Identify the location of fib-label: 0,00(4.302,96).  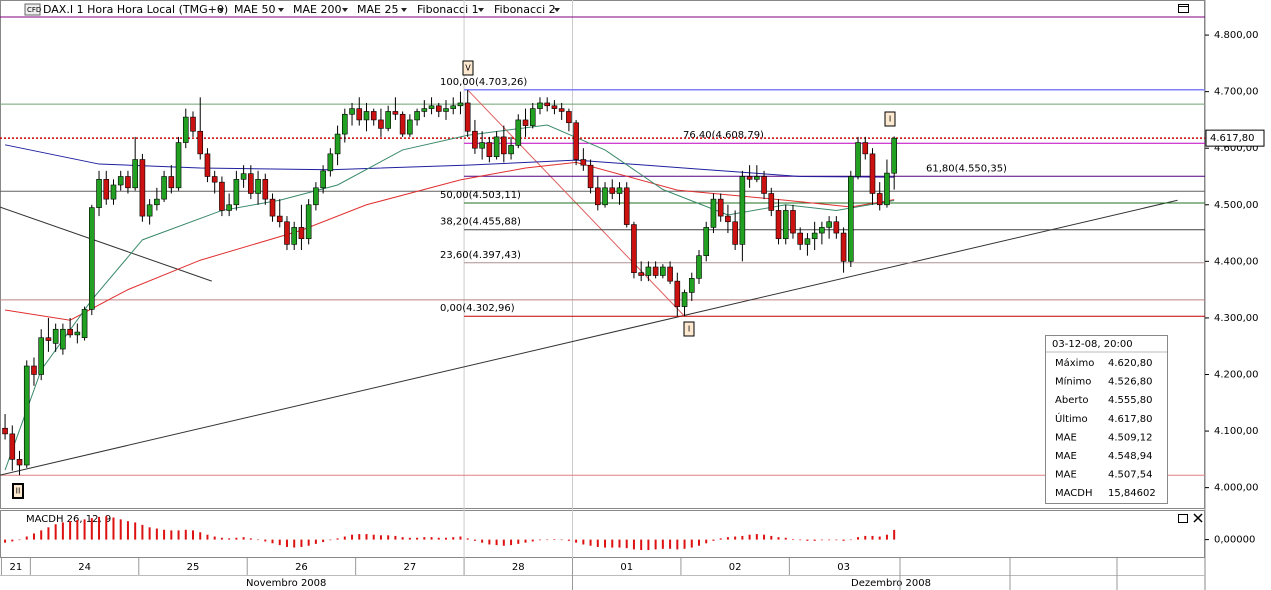
(477, 308).